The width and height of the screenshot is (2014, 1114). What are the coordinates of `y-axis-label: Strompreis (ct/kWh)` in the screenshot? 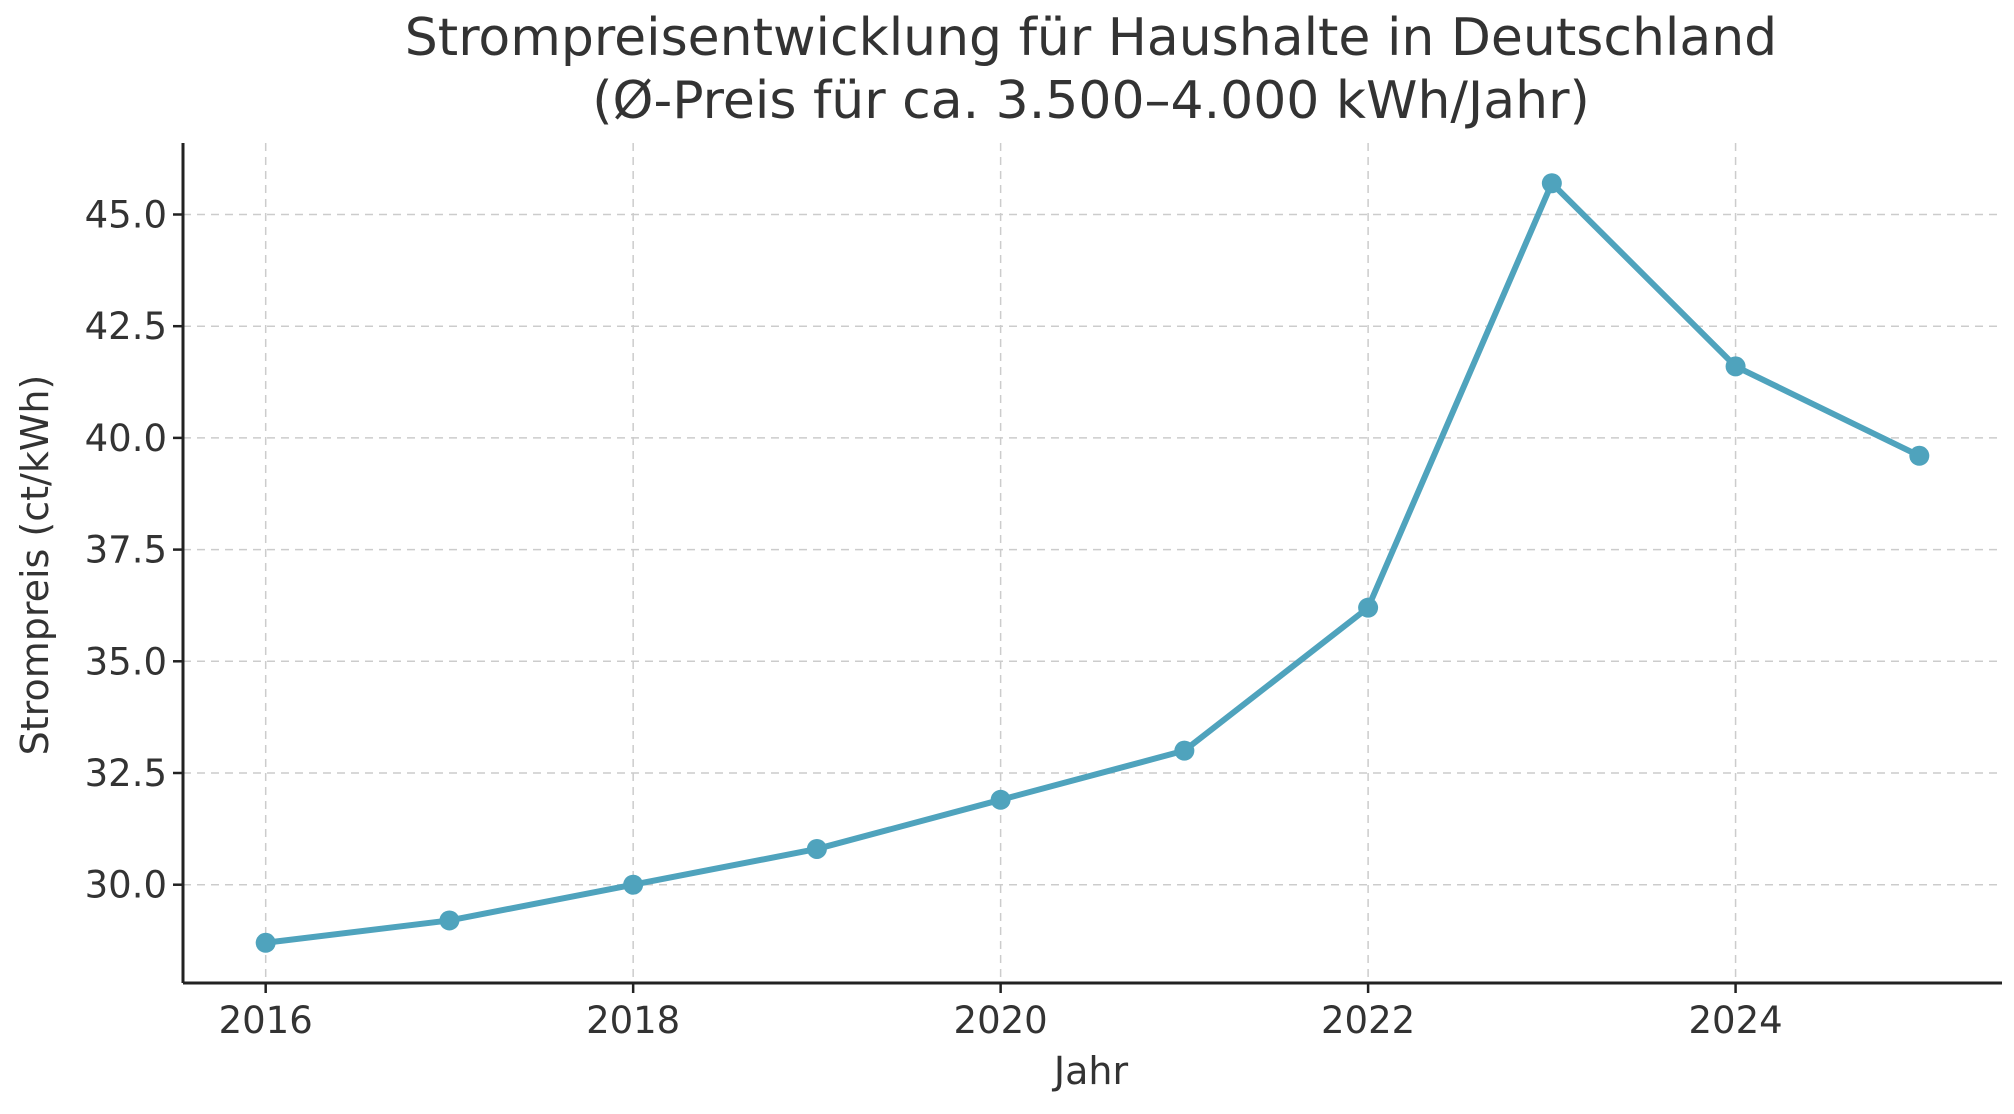 It's located at (35, 565).